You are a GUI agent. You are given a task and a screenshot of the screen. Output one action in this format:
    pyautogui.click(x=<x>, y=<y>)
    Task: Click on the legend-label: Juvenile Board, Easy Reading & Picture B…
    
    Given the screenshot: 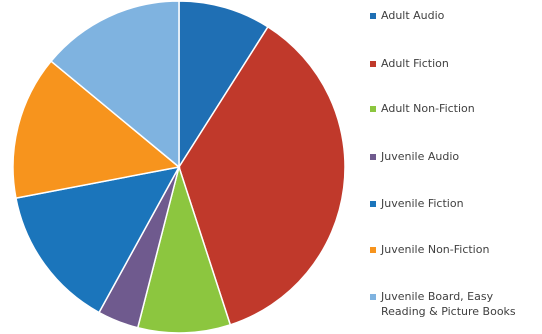 What is the action you would take?
    pyautogui.click(x=448, y=304)
    